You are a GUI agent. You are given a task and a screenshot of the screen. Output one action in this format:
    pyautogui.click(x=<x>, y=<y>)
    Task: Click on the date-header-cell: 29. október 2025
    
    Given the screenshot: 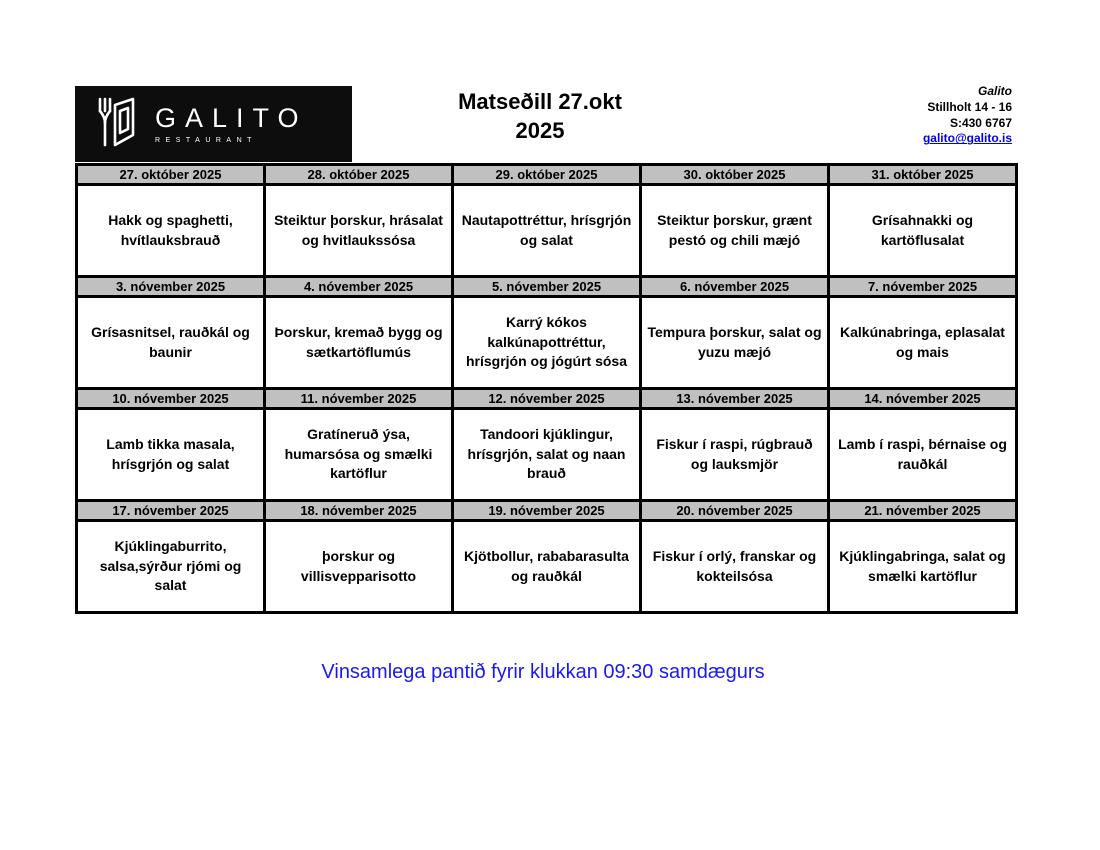 What is the action you would take?
    pyautogui.click(x=546, y=174)
    